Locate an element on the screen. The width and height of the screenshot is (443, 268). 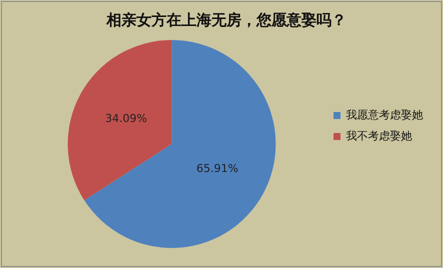
data-label: 34.09% is located at coordinates (126, 118).